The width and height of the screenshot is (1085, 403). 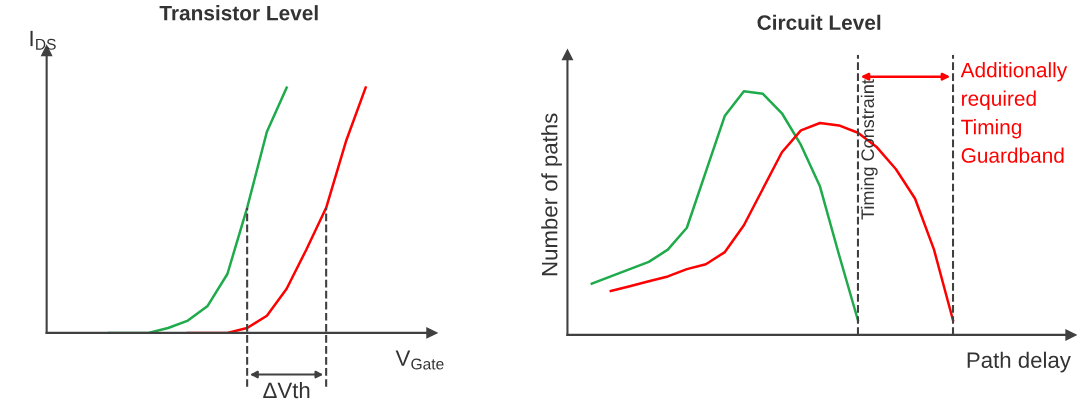 What do you see at coordinates (551, 194) in the screenshot?
I see `y-axis-title: Number of paths` at bounding box center [551, 194].